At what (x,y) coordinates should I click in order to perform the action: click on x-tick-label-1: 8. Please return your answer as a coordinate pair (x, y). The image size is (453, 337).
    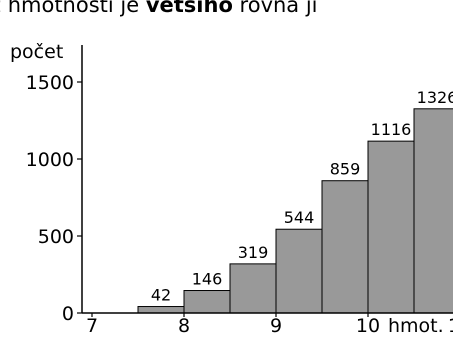
    Looking at the image, I should click on (184, 326).